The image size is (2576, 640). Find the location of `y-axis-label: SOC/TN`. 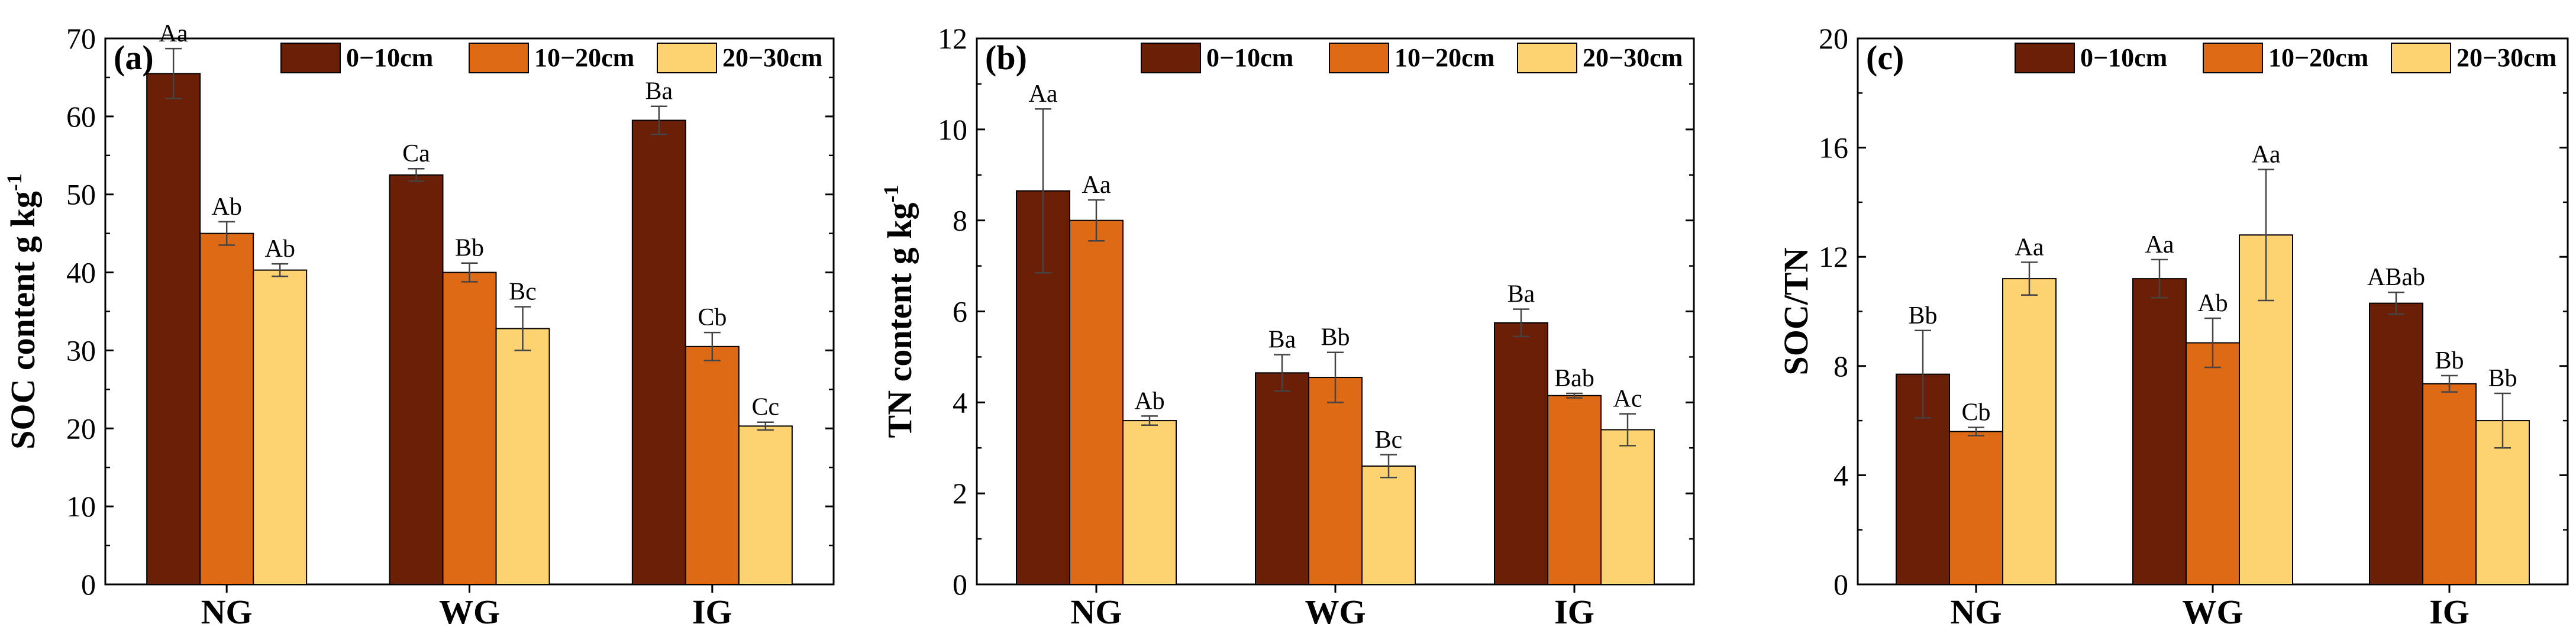

y-axis-label: SOC/TN is located at coordinates (1796, 311).